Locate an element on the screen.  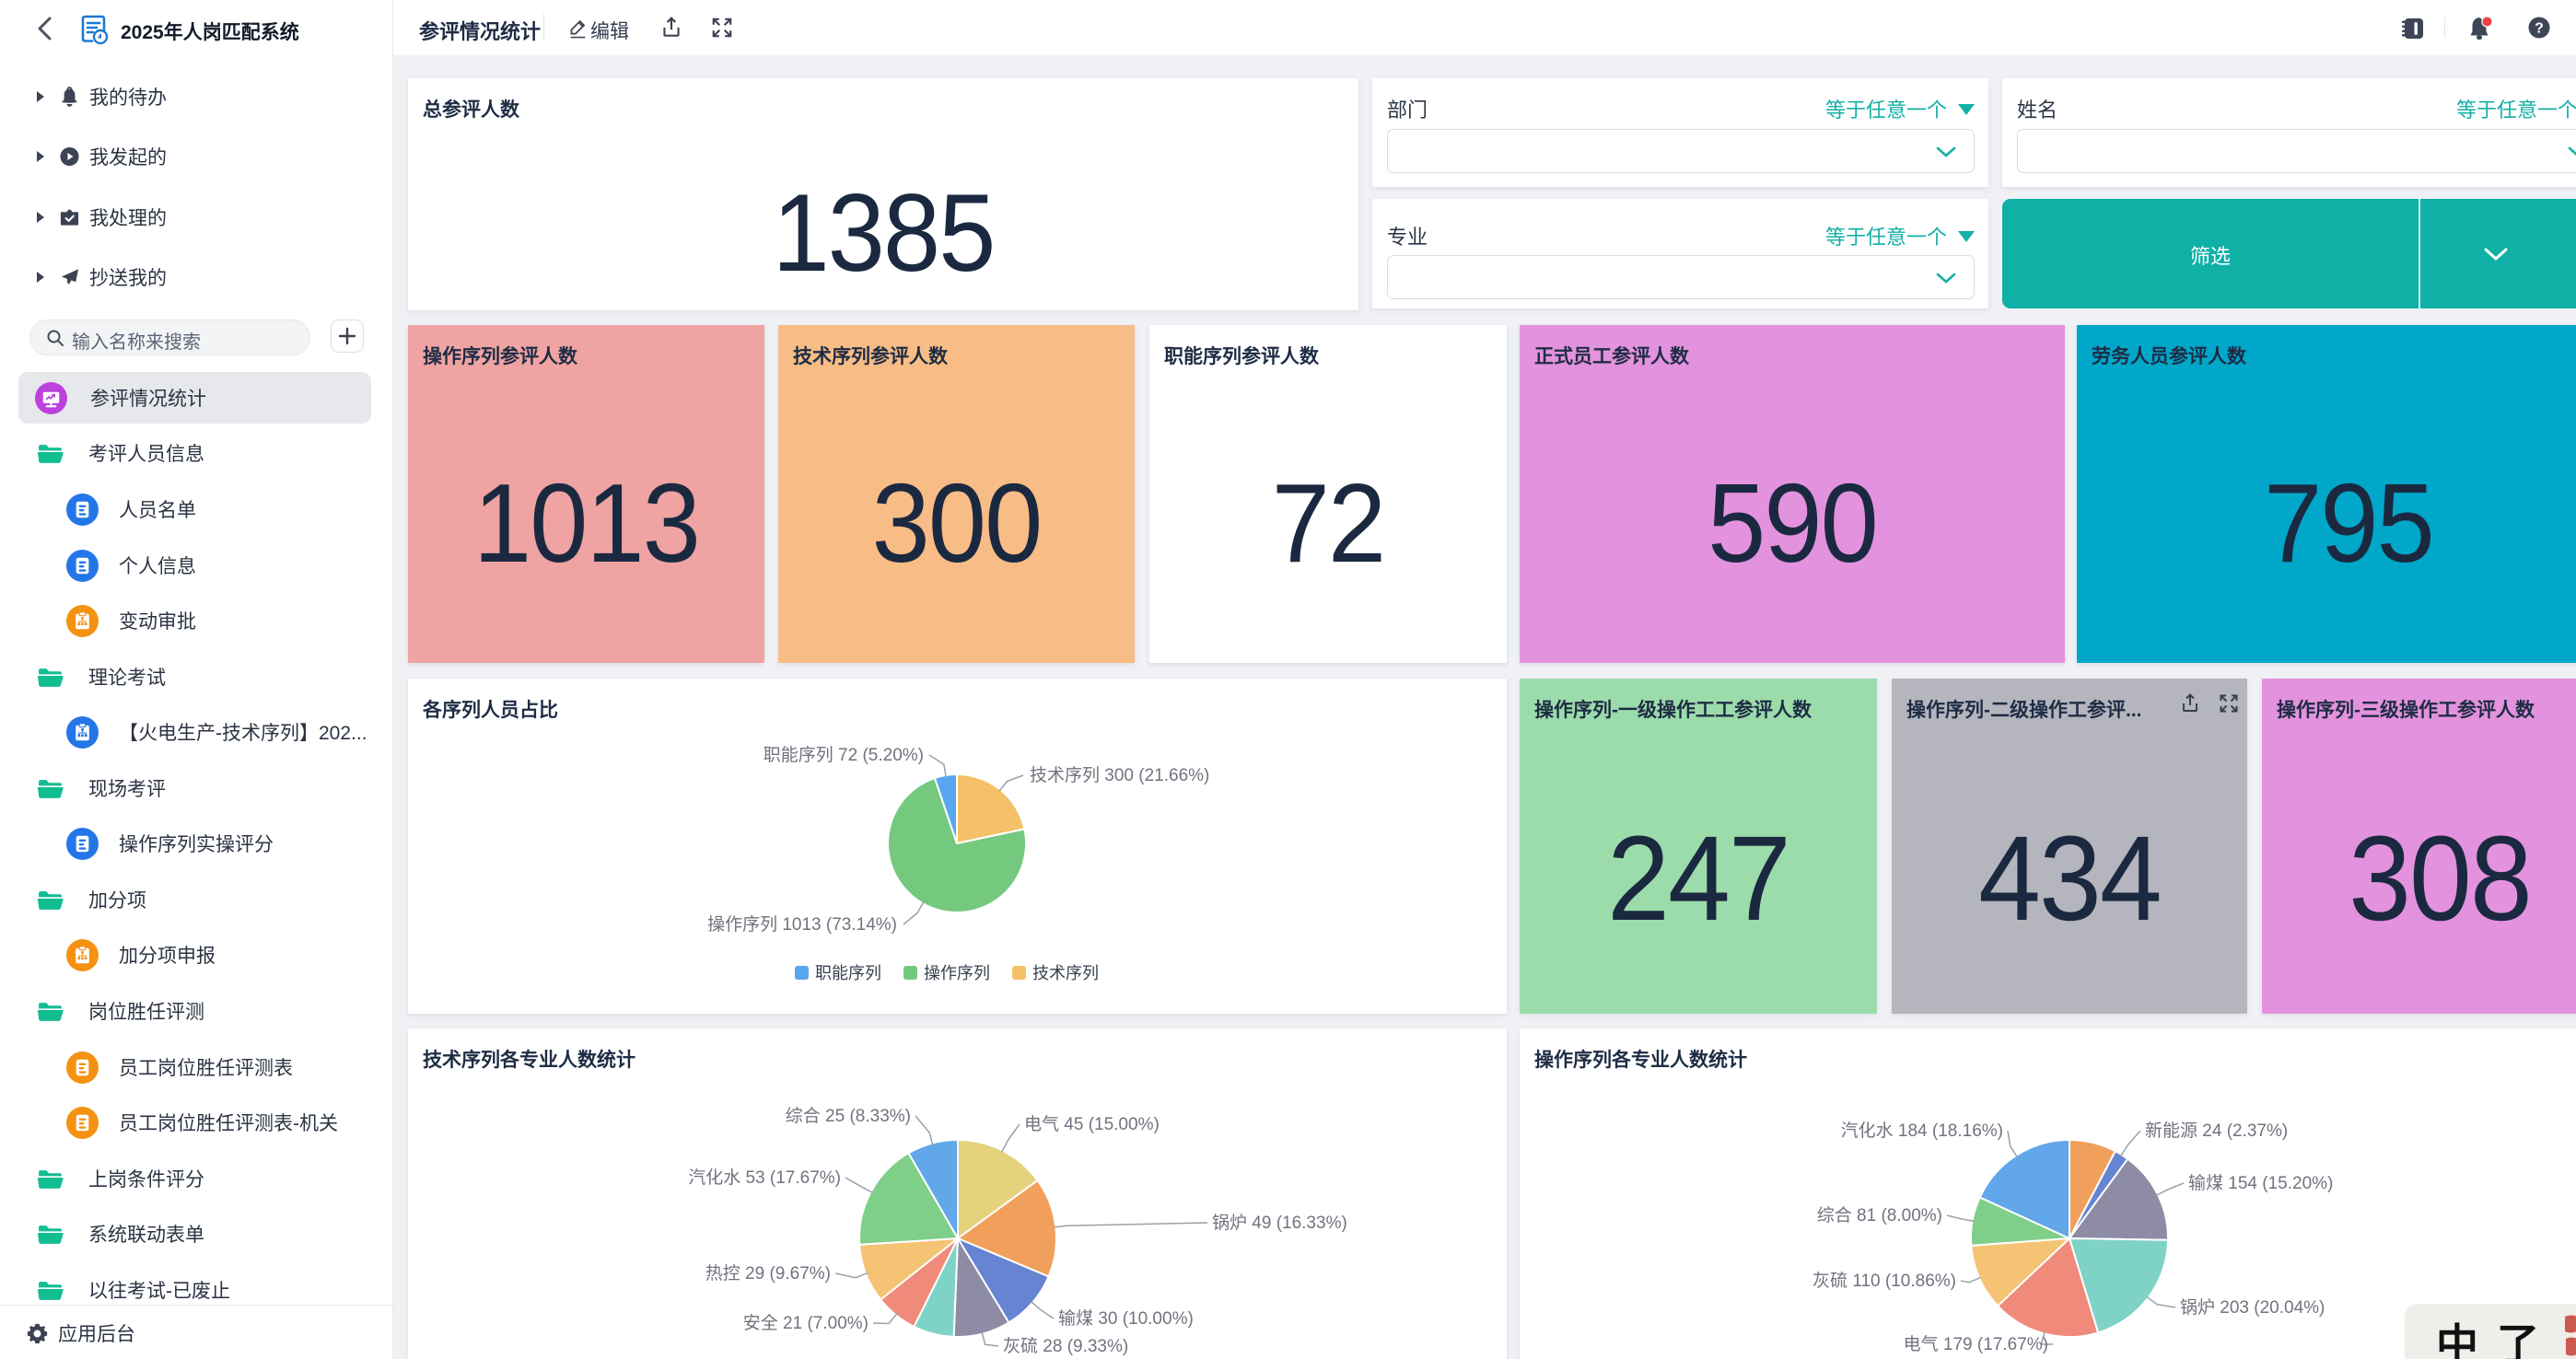
svg-text: 热控 29 (9.67%) is located at coordinates (768, 1274).